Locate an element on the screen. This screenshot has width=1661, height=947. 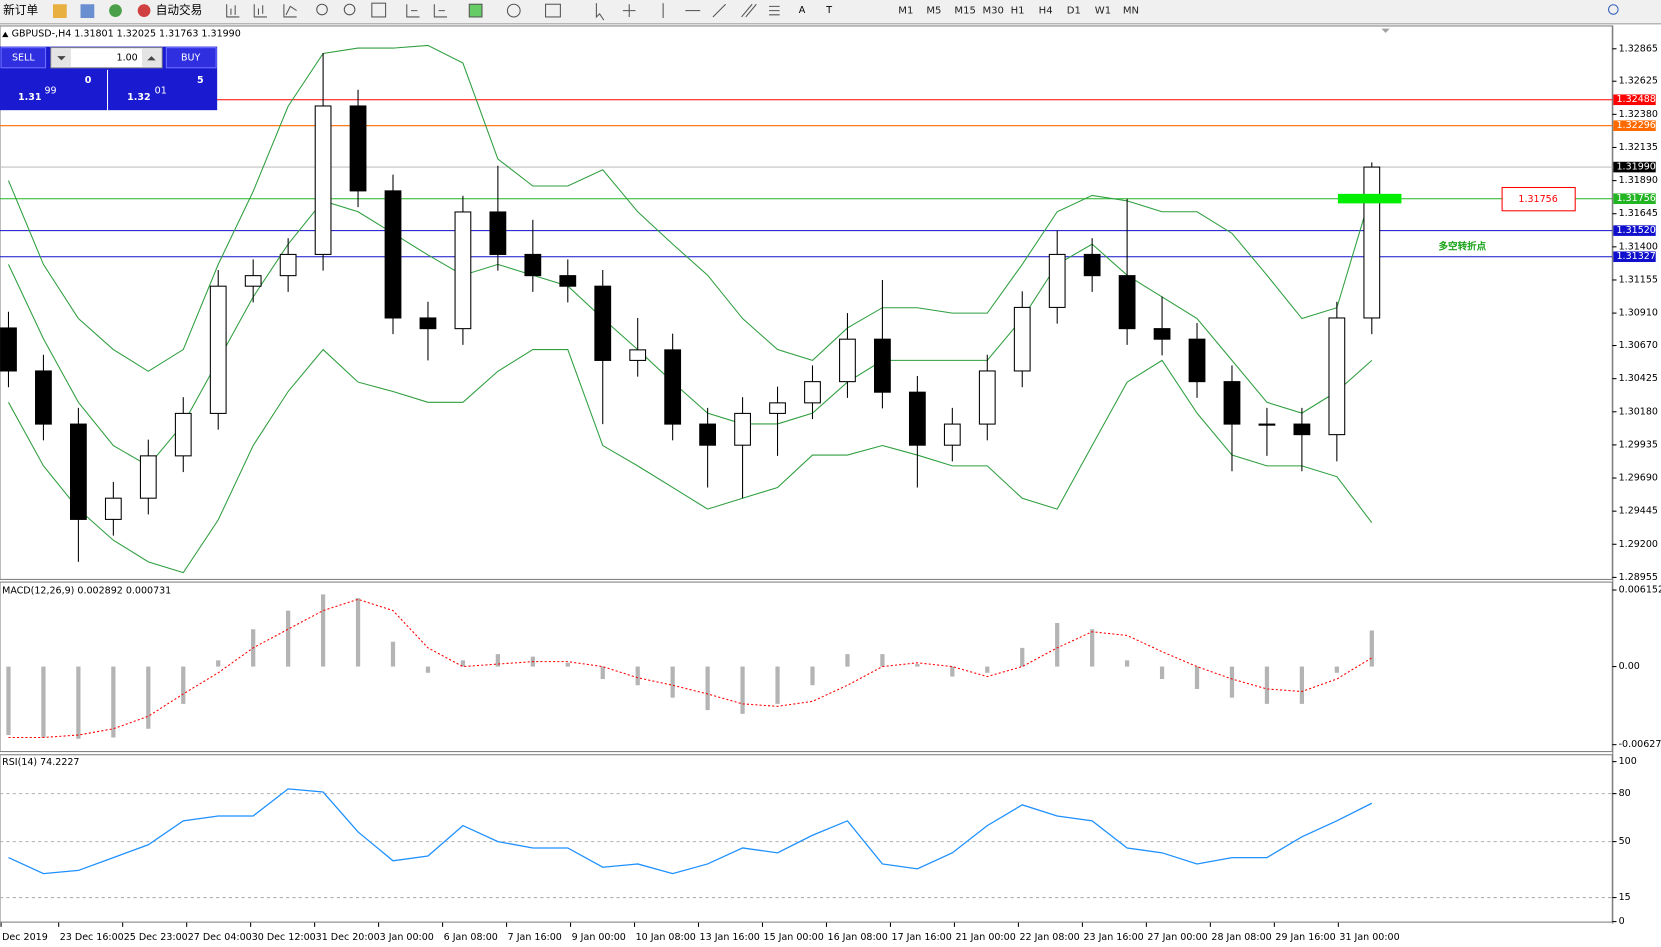
timeframe-button: H1 is located at coordinates (1018, 11).